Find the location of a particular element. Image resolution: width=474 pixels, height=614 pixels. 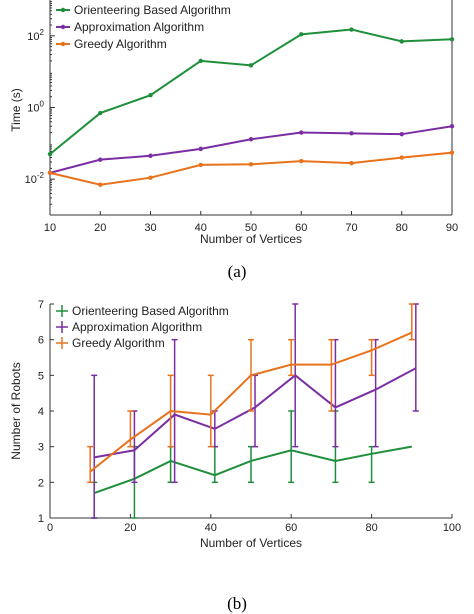

series-line-orienteering-based-algorithm is located at coordinates (252, 469).